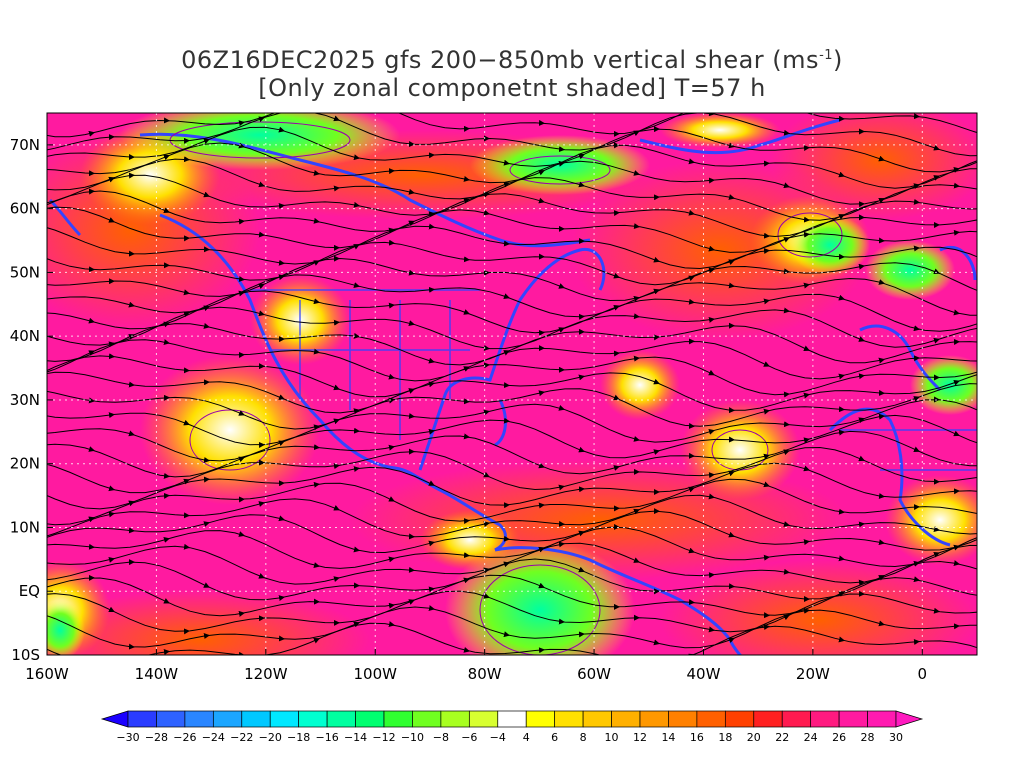 This screenshot has height=768, width=1024. What do you see at coordinates (441, 737) in the screenshot?
I see `colorbar-label: −8` at bounding box center [441, 737].